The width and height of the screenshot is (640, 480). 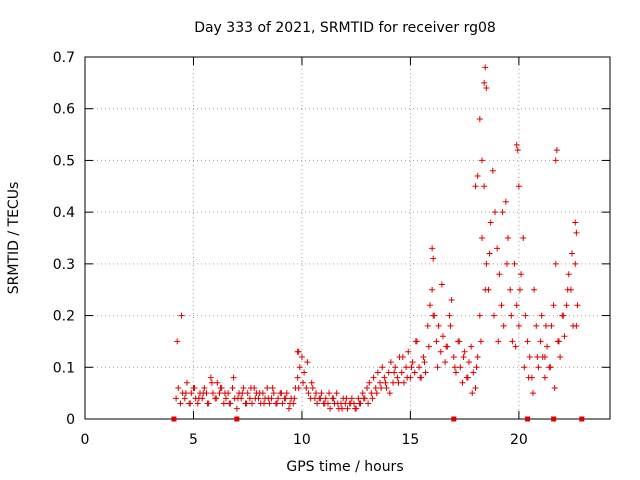 What do you see at coordinates (64, 58) in the screenshot?
I see `y-tick-label: 0.7` at bounding box center [64, 58].